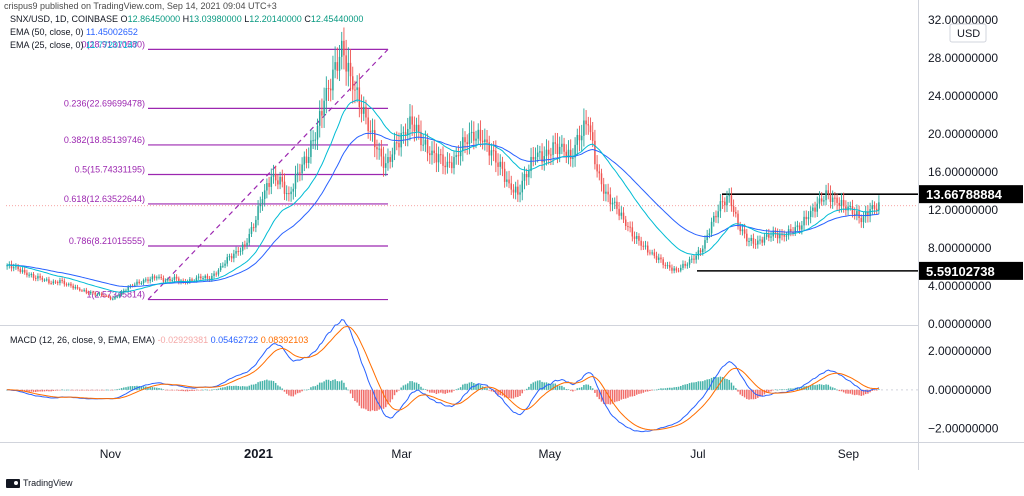 The image size is (1024, 496). What do you see at coordinates (960, 351) in the screenshot?
I see `macd-axis-tick: 2.00000000` at bounding box center [960, 351].